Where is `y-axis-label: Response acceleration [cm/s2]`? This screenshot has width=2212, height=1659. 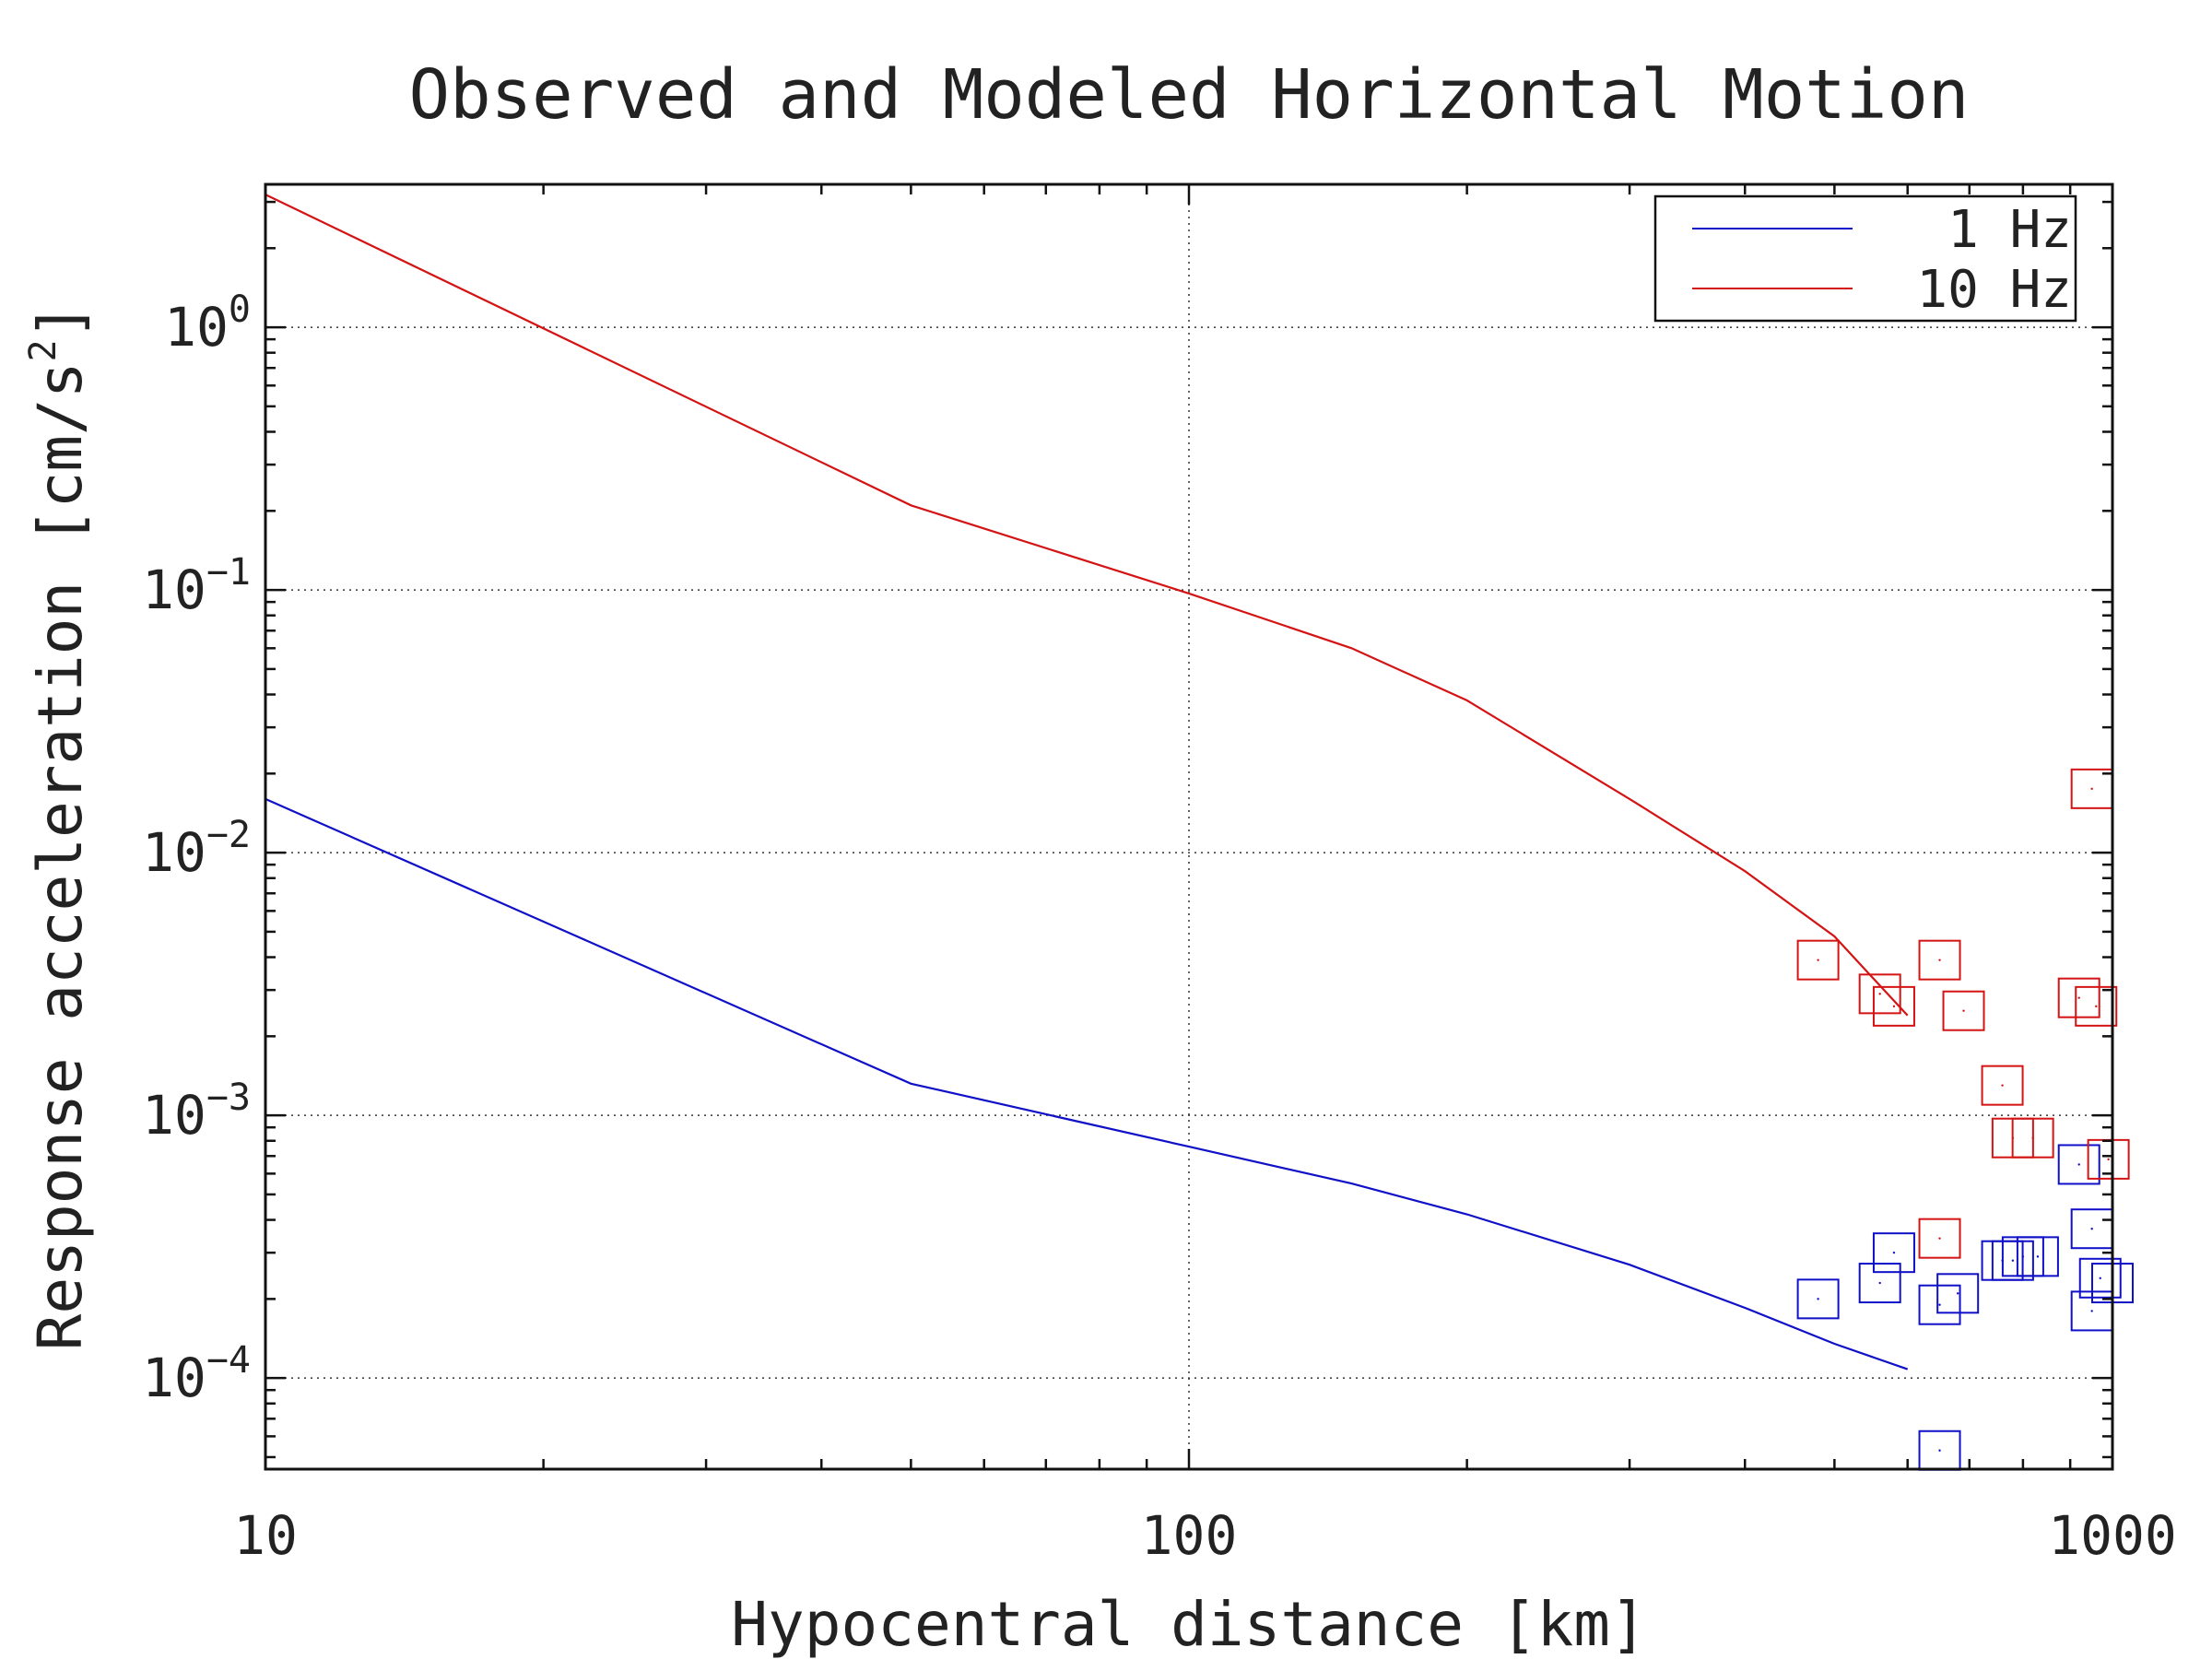
y-axis-label: Response acceleration [cm/s2] is located at coordinates (59, 827).